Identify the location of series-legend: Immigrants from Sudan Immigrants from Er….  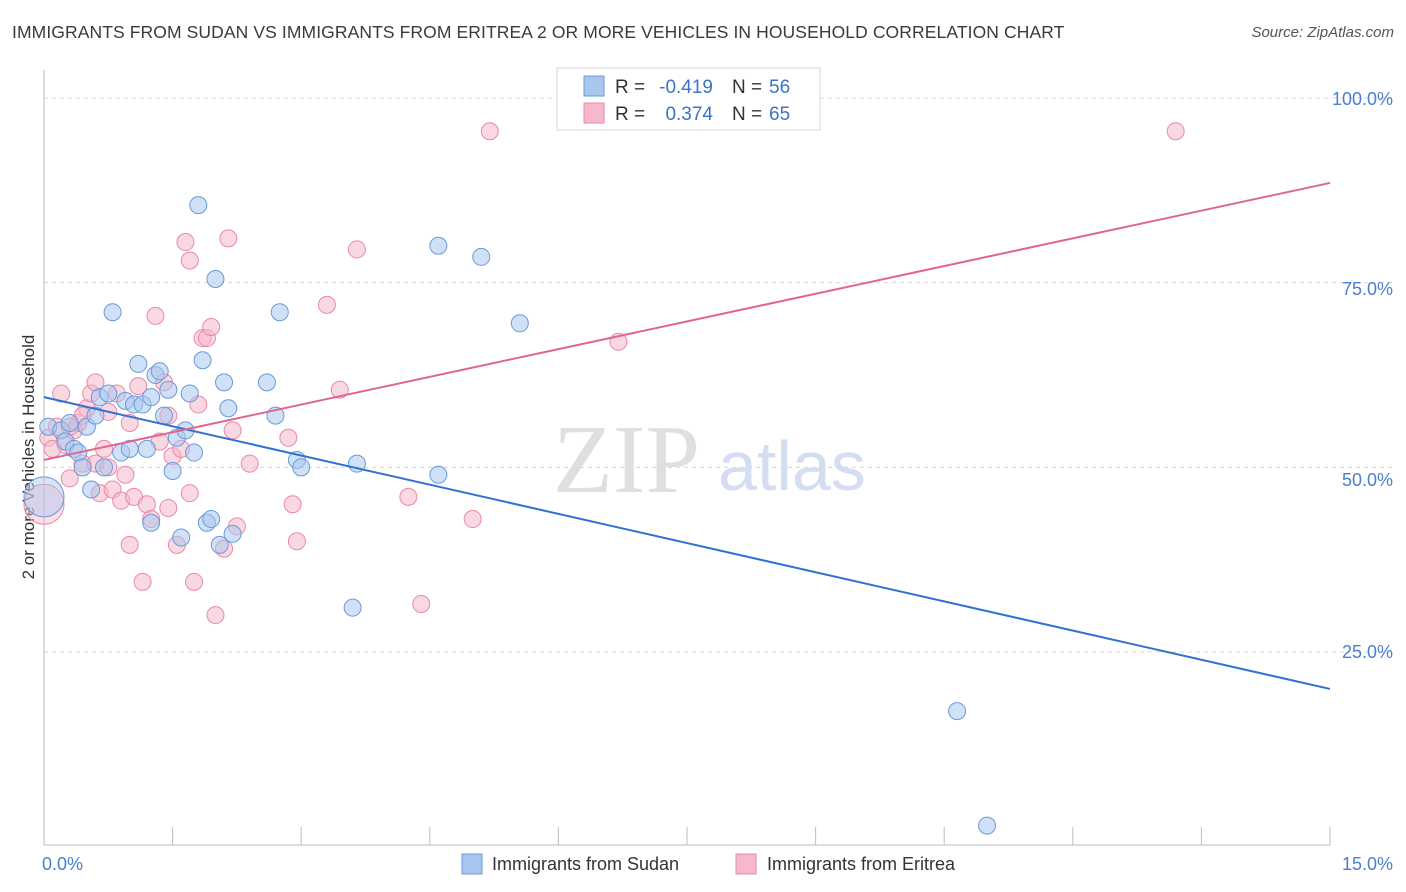
(708, 864).